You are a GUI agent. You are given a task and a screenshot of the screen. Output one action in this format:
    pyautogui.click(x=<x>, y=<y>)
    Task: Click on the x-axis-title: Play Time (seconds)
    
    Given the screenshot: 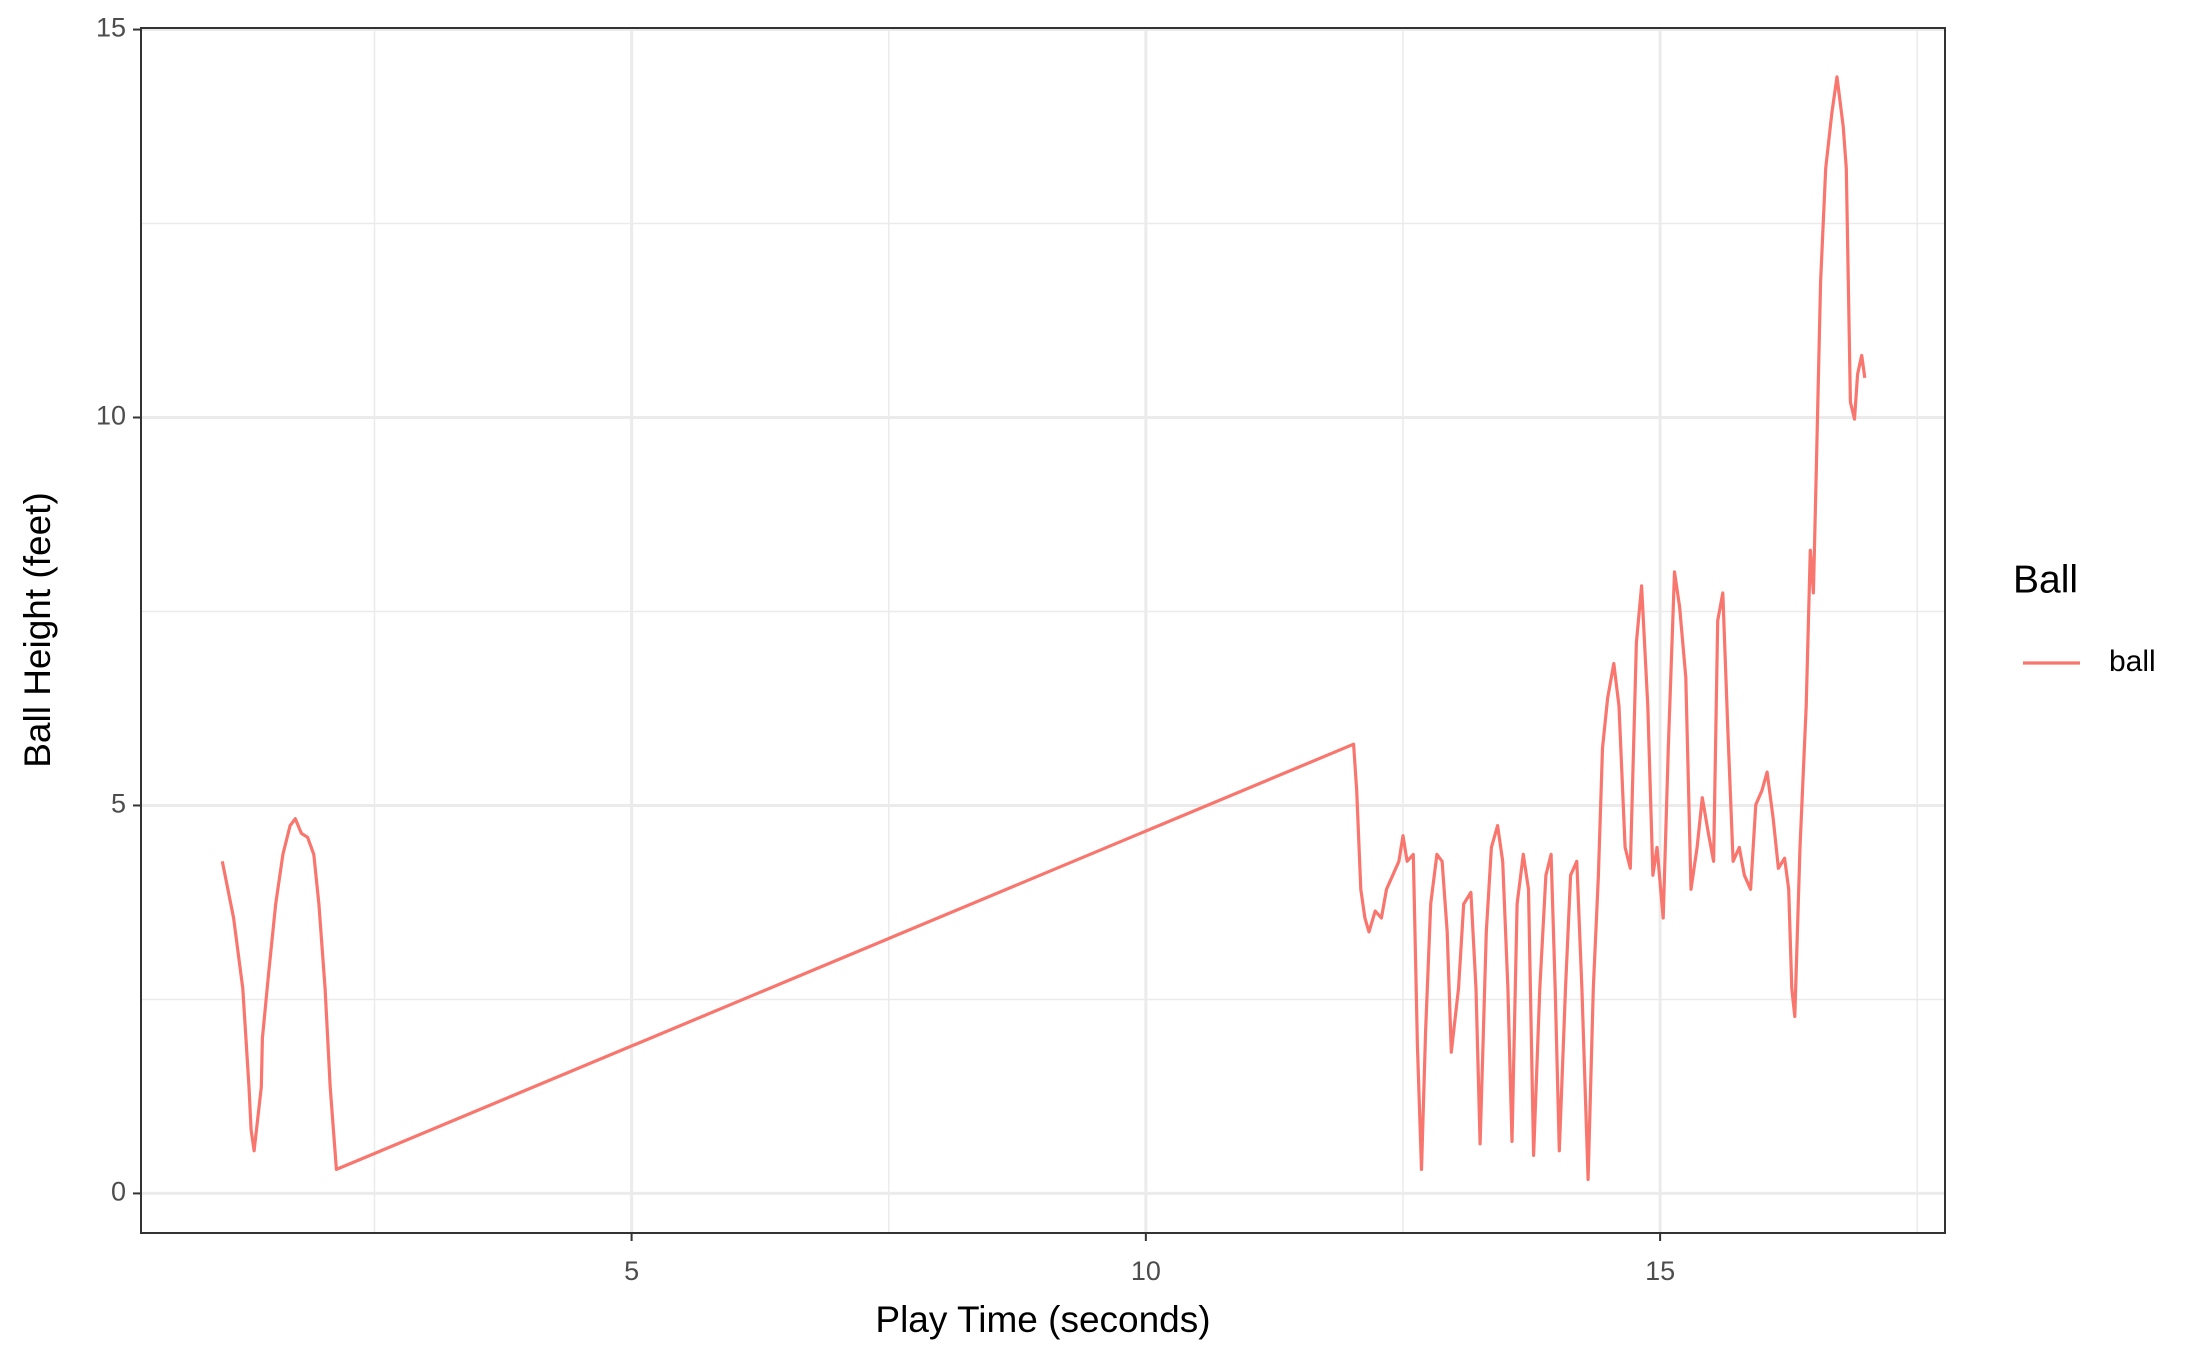 What is the action you would take?
    pyautogui.click(x=1042, y=1319)
    